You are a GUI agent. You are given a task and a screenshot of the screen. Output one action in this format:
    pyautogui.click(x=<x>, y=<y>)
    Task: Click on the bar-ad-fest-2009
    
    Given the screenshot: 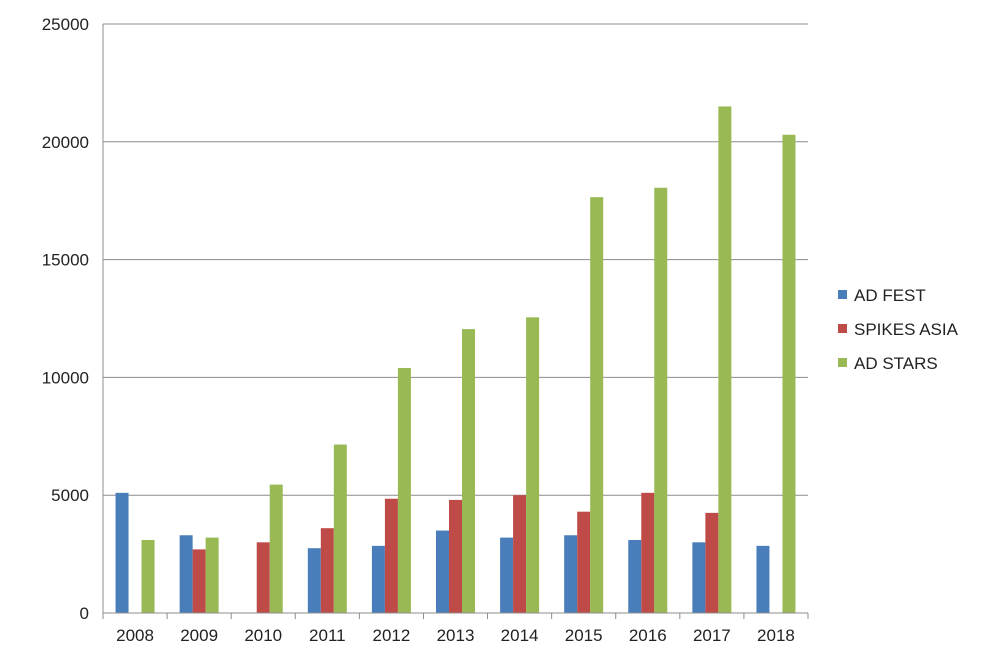 What is the action you would take?
    pyautogui.click(x=186, y=574)
    